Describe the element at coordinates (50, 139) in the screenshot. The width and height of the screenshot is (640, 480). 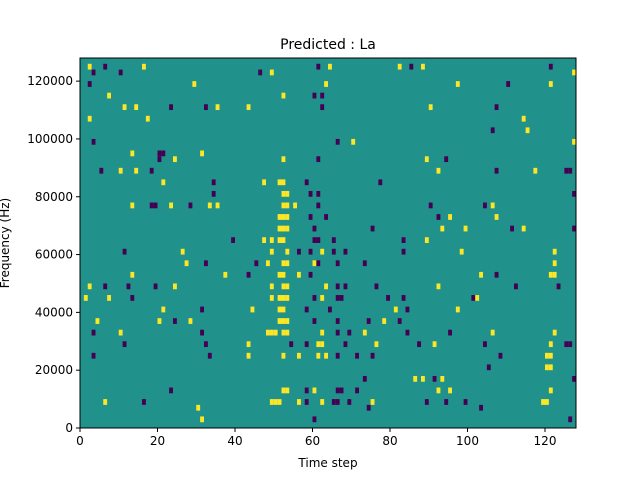
I see `y-tick-label: 100000` at that location.